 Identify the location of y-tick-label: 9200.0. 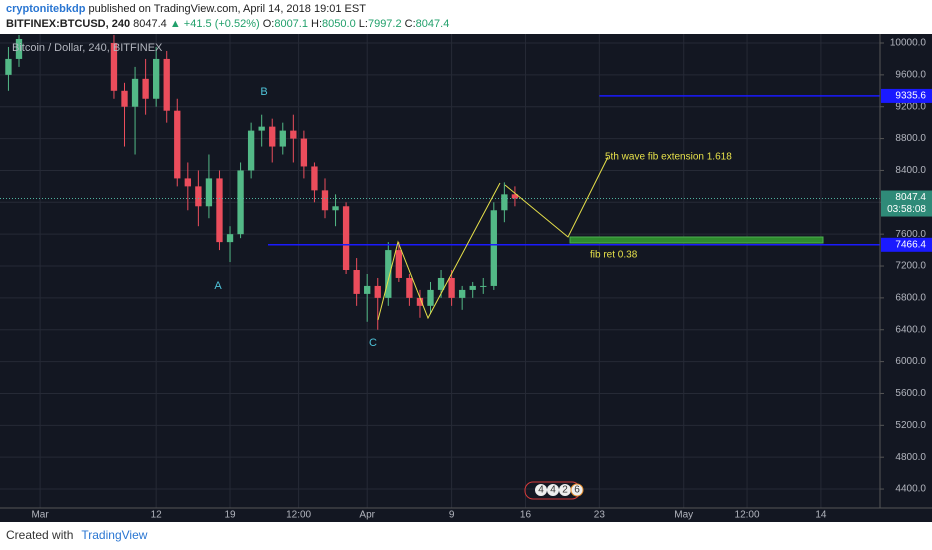
(910, 106).